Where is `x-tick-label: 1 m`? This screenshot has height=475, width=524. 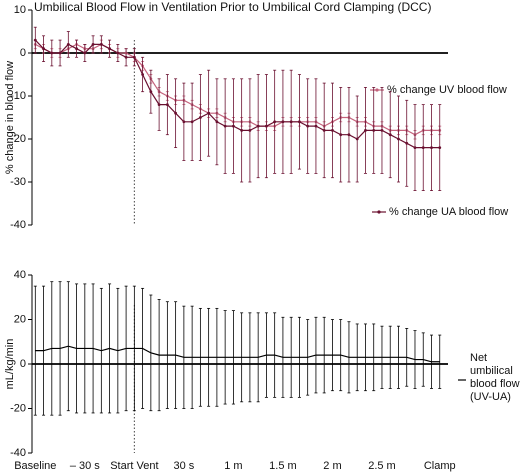
x-tick-label: 1 m is located at coordinates (233, 466).